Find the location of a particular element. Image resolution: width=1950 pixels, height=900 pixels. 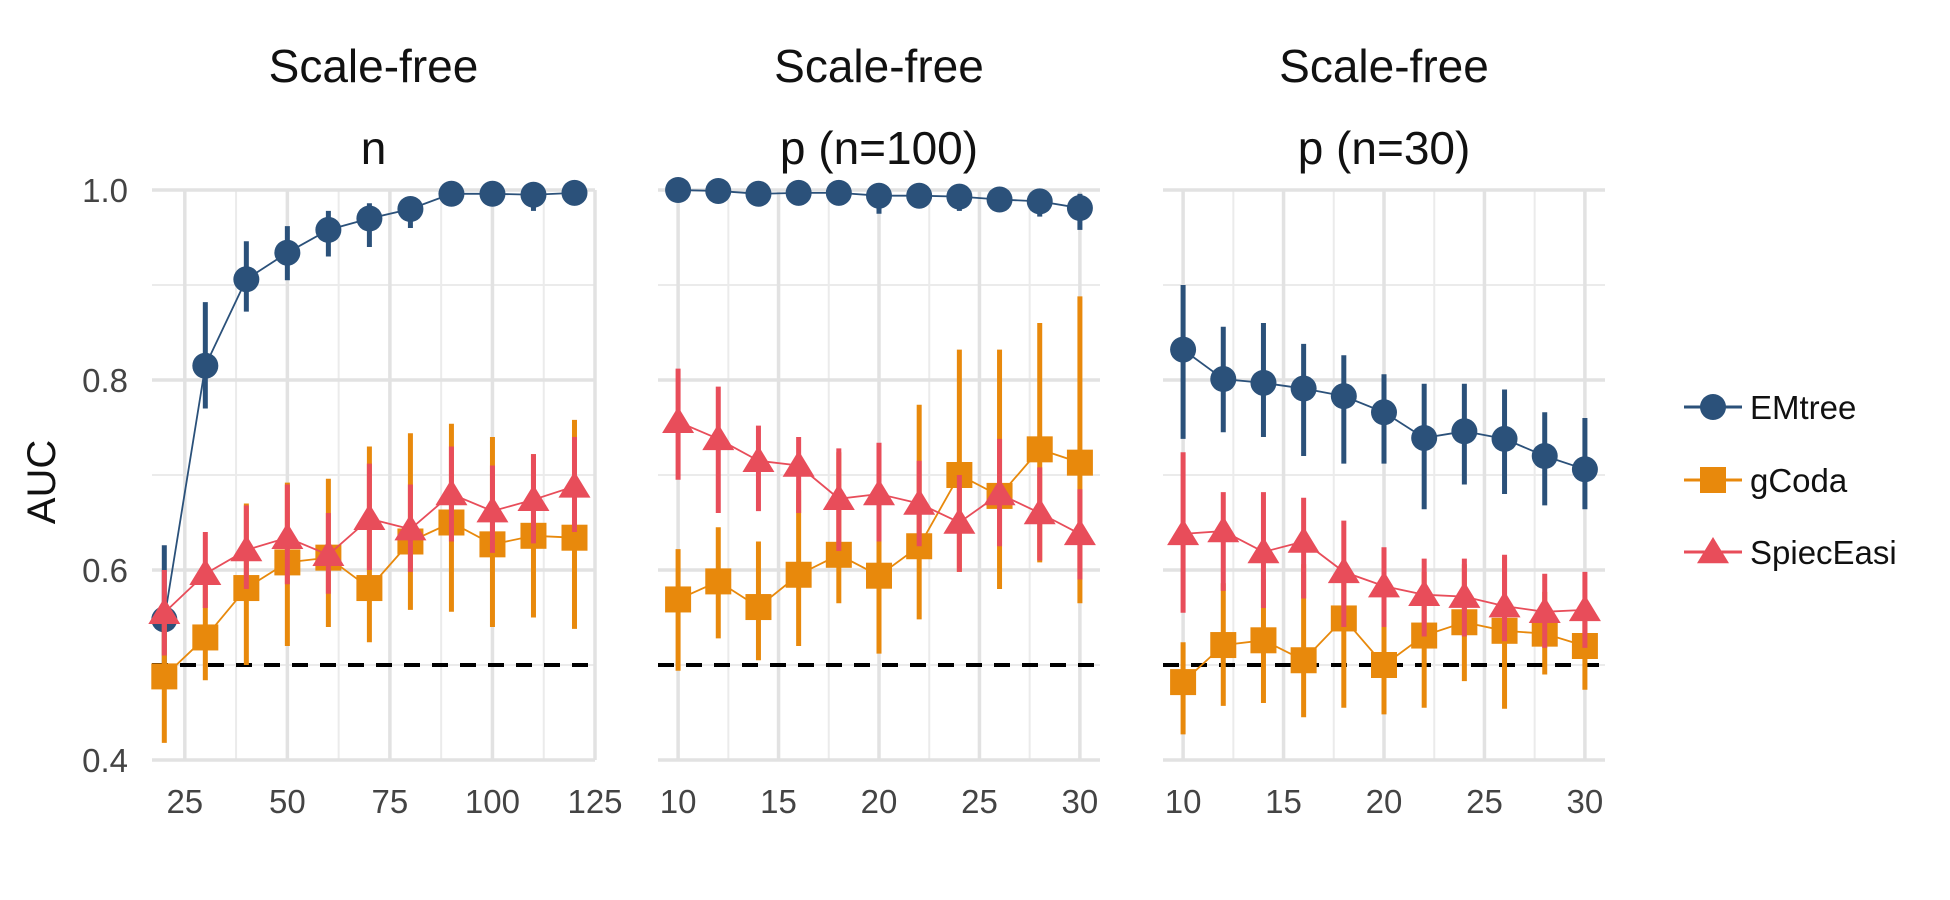

facet-title-line2: p (n=30) is located at coordinates (1384, 148).